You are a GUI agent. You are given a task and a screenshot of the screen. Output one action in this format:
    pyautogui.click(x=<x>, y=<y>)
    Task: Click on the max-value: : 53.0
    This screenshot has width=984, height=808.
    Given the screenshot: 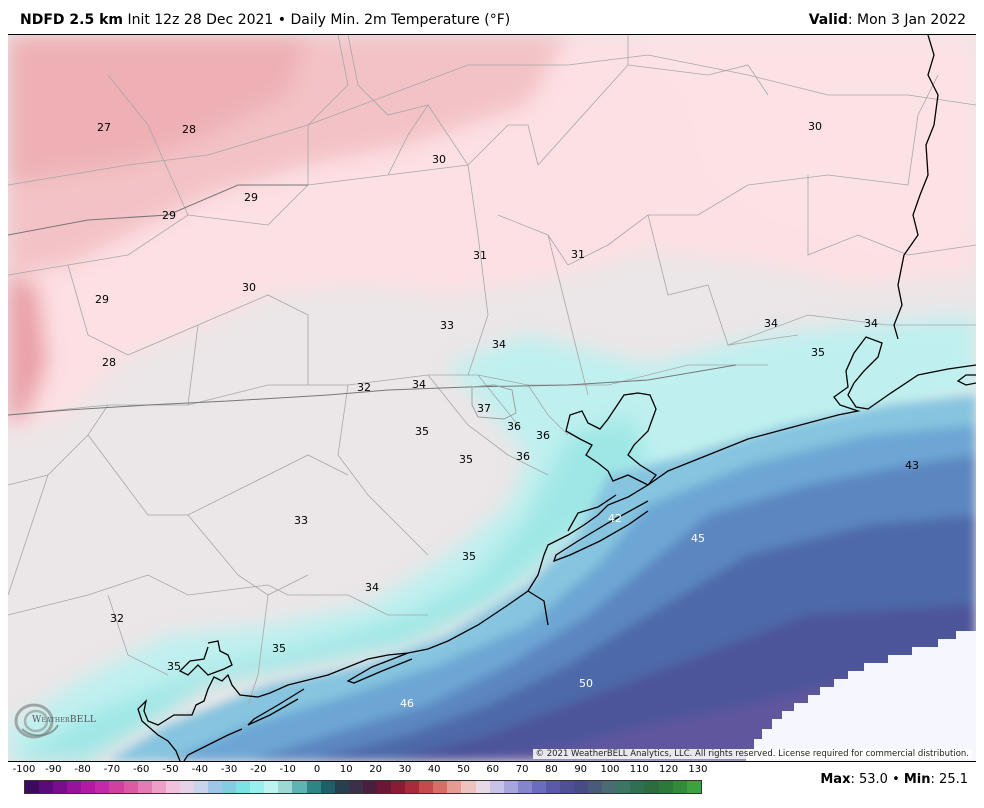 What is the action you would take?
    pyautogui.click(x=869, y=779)
    